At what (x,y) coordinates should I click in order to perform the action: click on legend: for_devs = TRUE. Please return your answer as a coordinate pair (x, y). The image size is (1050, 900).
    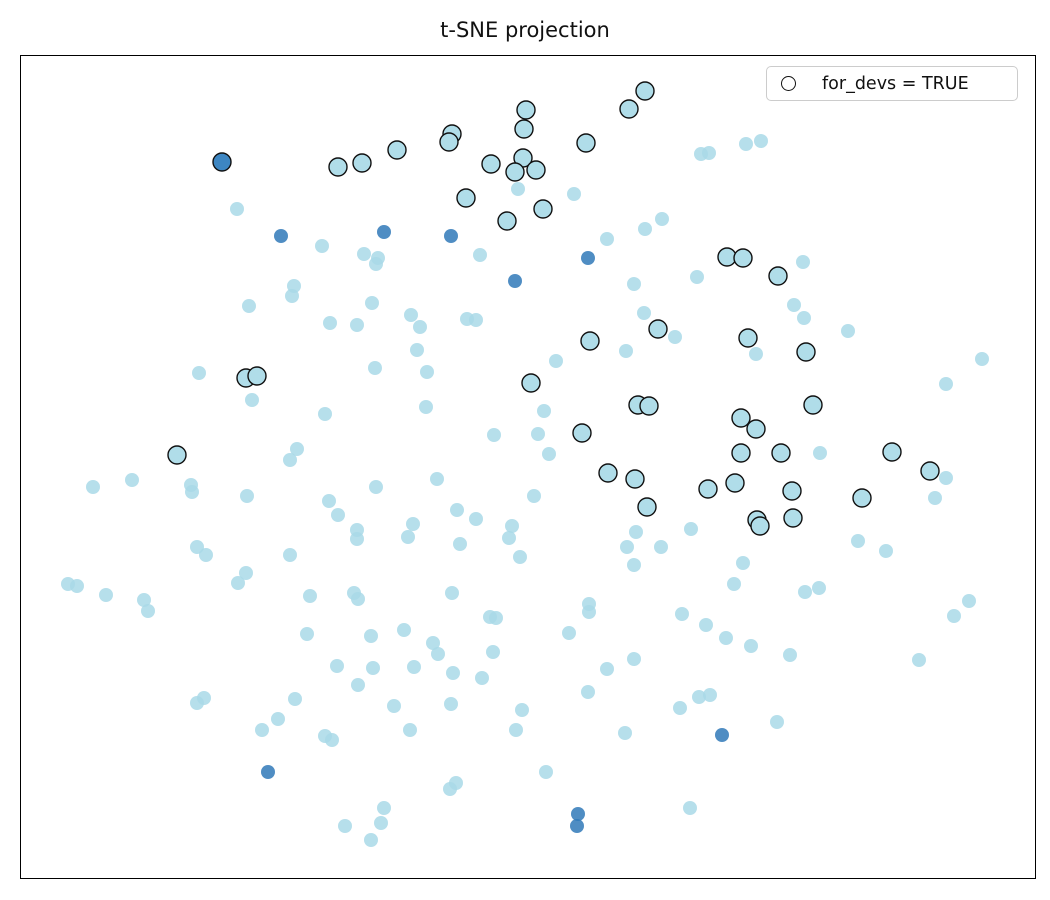
    Looking at the image, I should click on (892, 83).